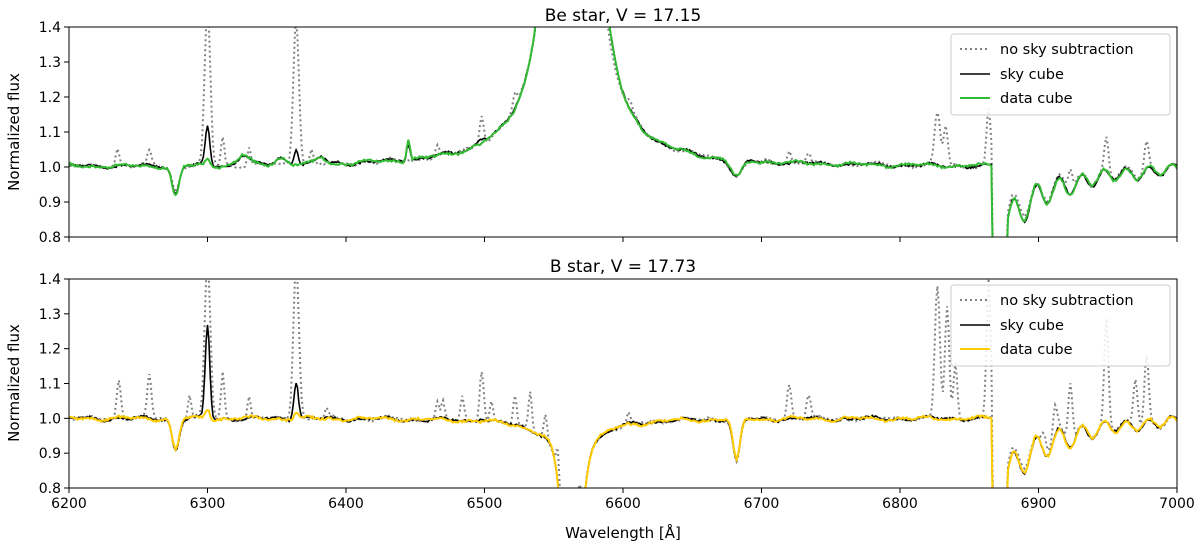  I want to click on b-star-x-ticks: 6200 6300 6400 6500 6600 6700 6800 6900 7000, so click(623, 500).